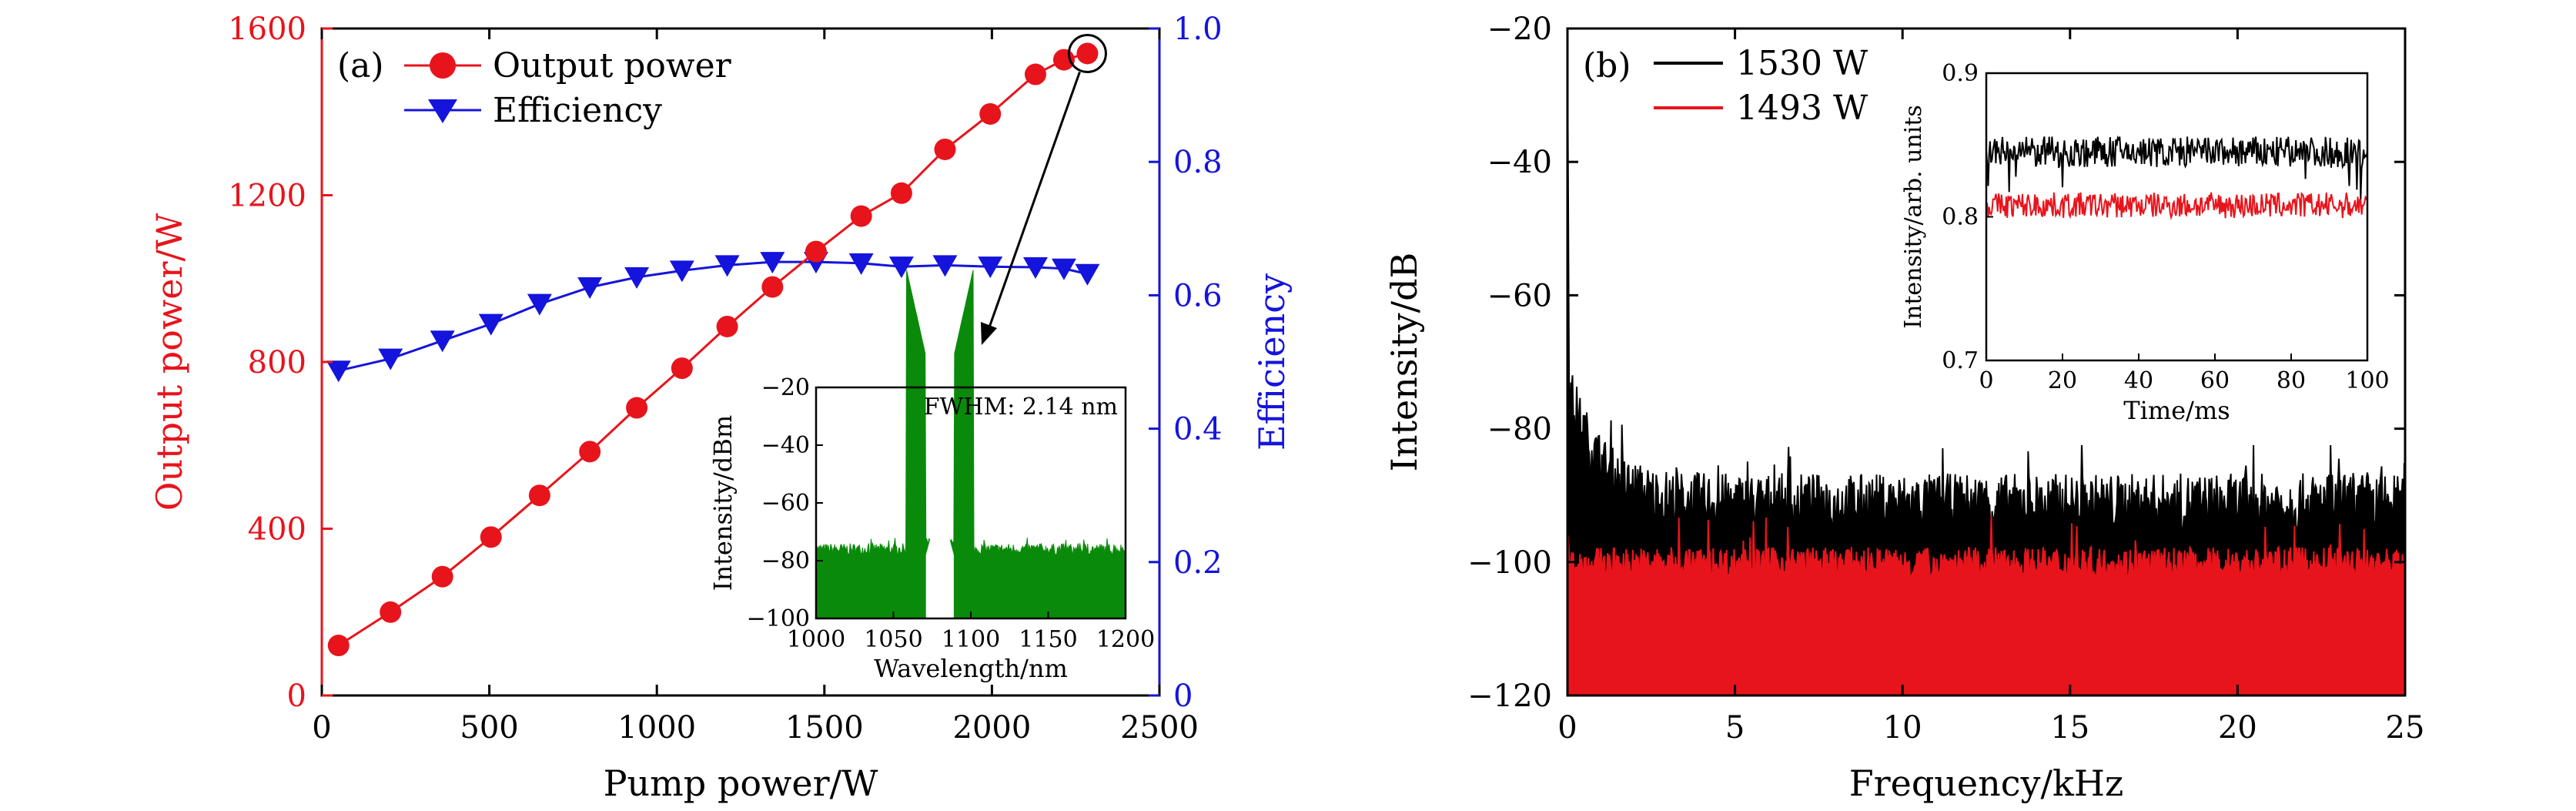 Image resolution: width=2576 pixels, height=811 pixels. I want to click on y-tick-label: 0, so click(296, 696).